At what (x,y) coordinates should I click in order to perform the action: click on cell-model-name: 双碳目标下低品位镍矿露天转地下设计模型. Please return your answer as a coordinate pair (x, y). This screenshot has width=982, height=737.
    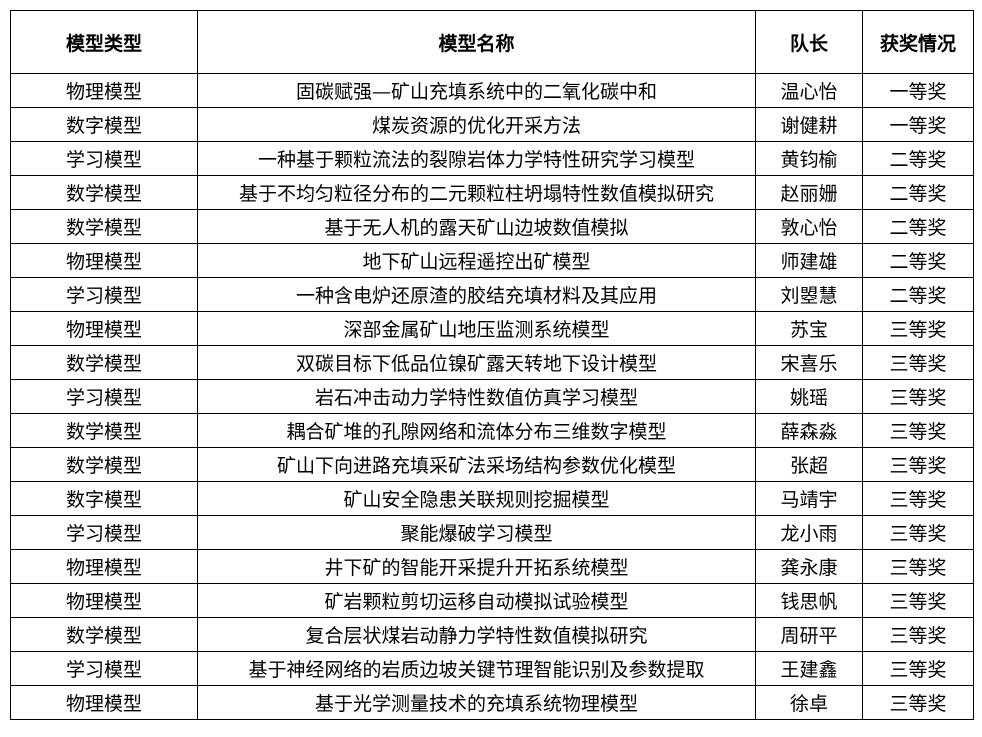
    Looking at the image, I should click on (476, 362).